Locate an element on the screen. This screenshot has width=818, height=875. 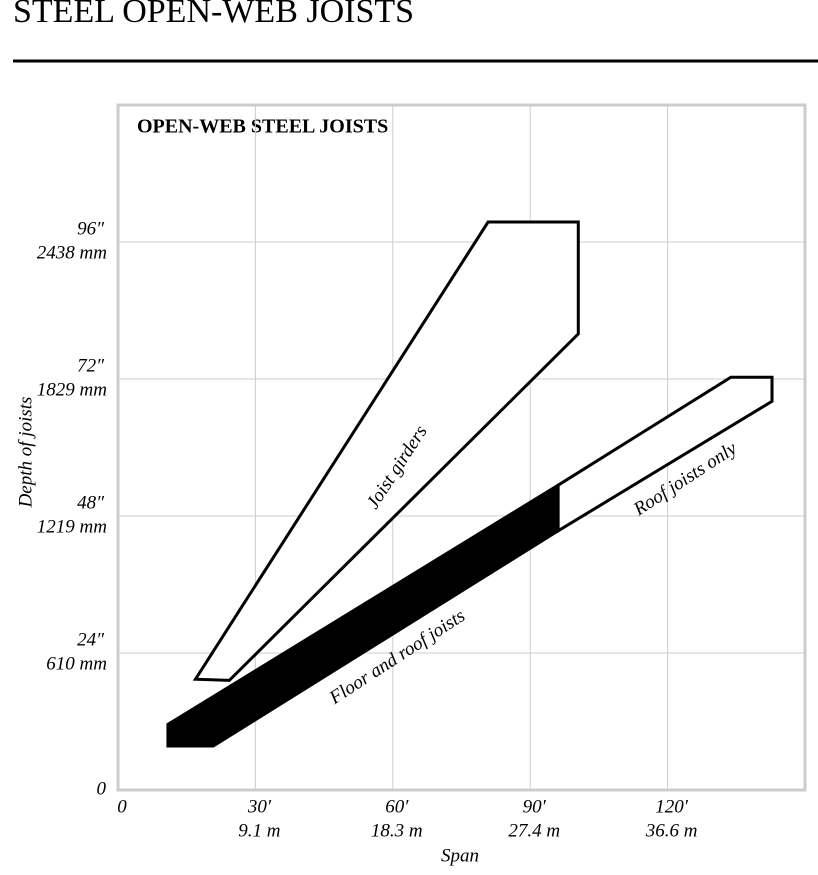
x-tick-metric: 36.6 m is located at coordinates (671, 830).